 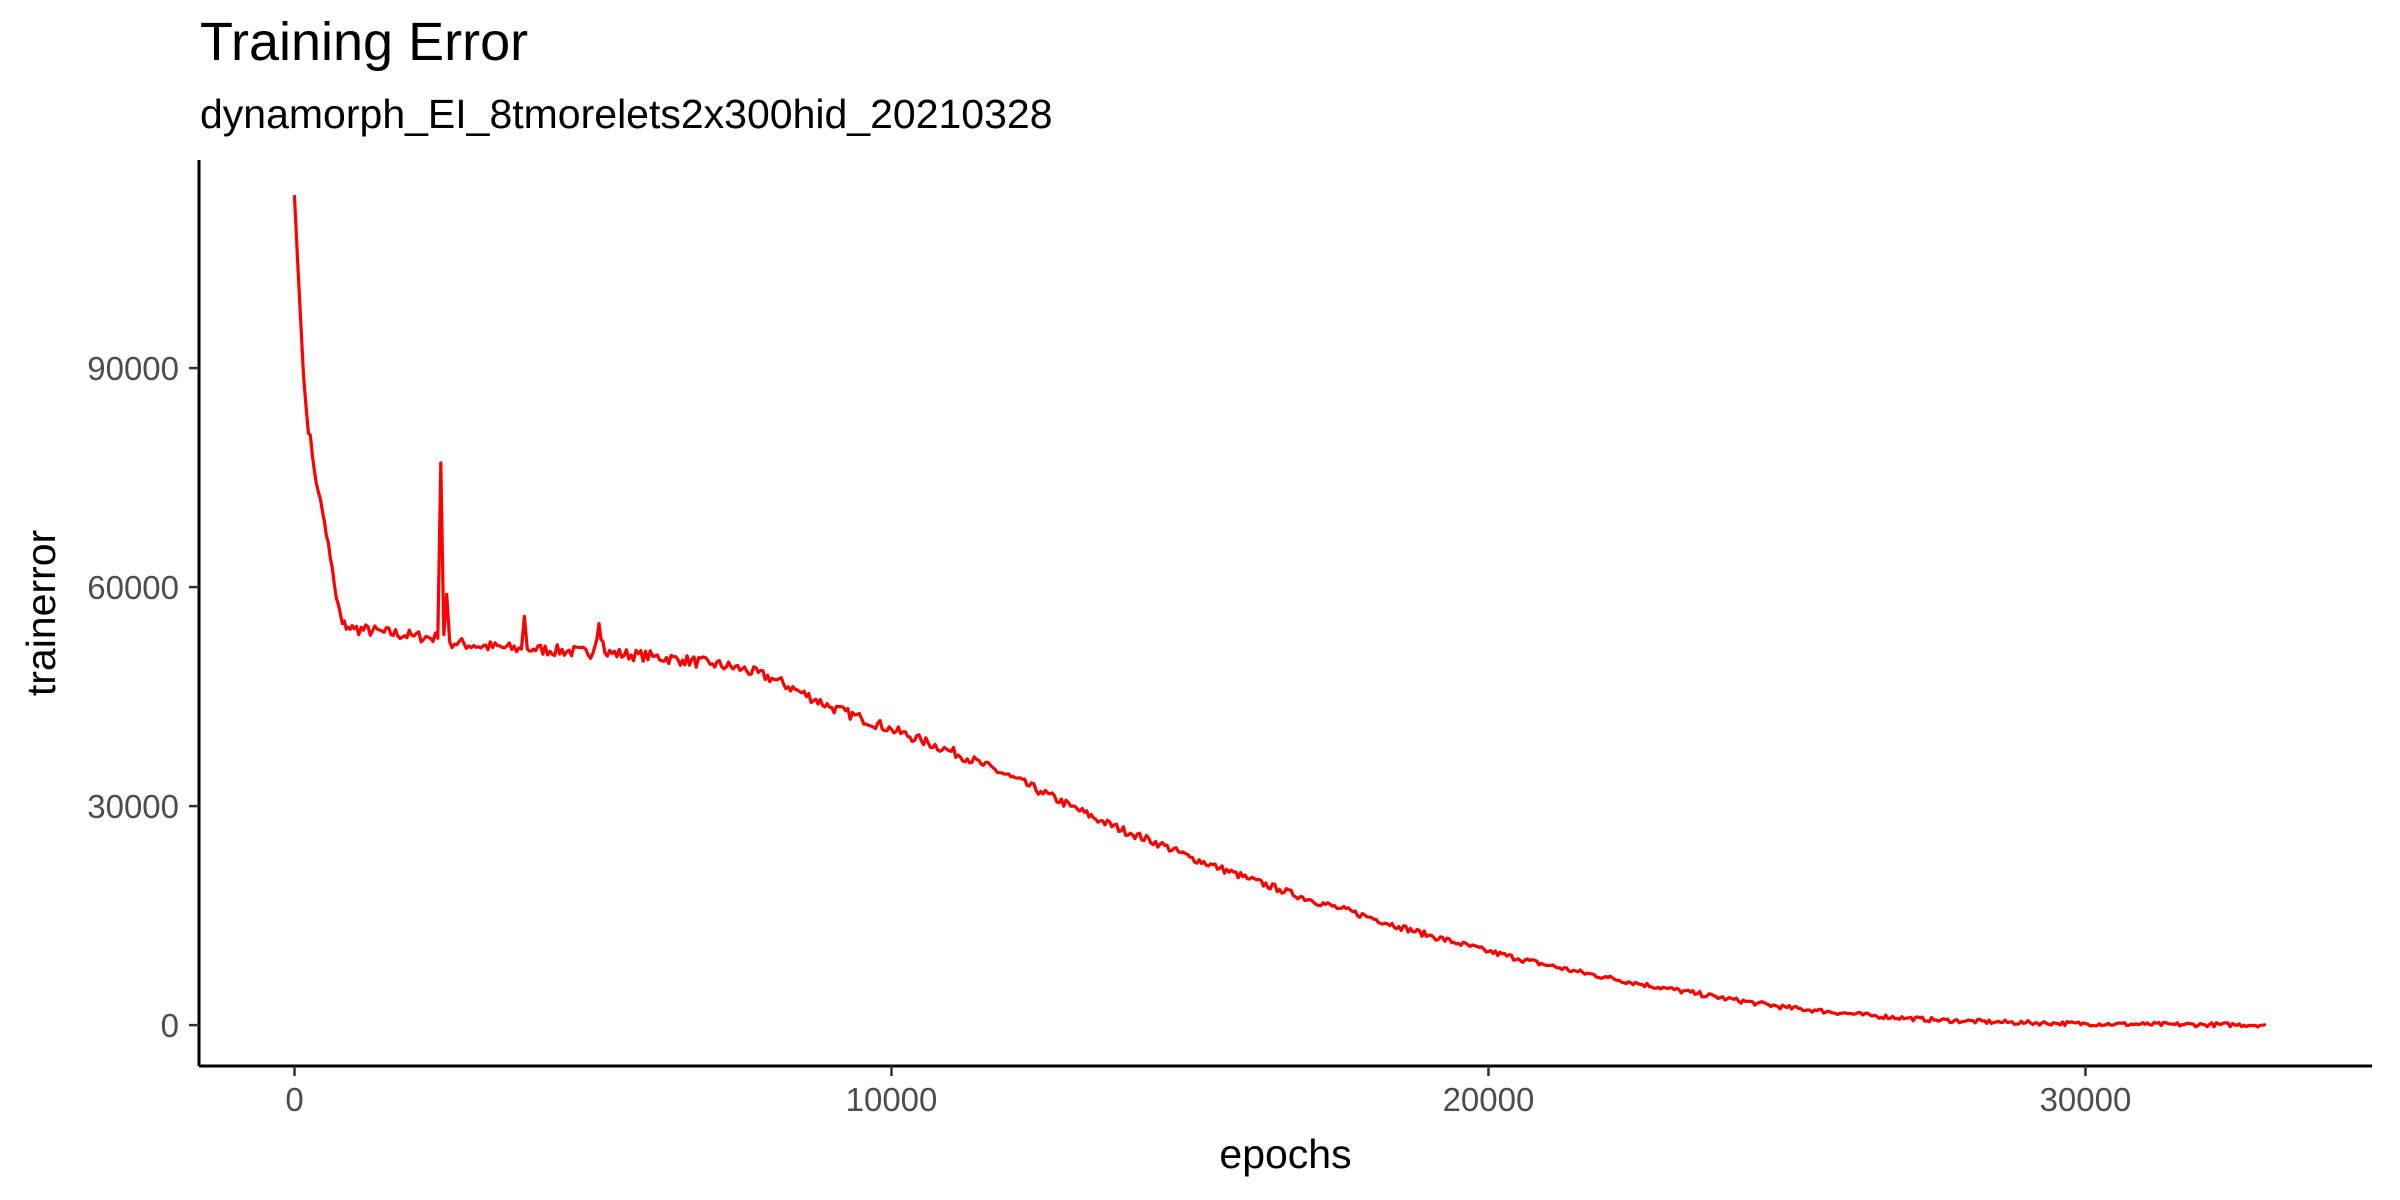 What do you see at coordinates (133, 806) in the screenshot?
I see `y-tick-label: 30000` at bounding box center [133, 806].